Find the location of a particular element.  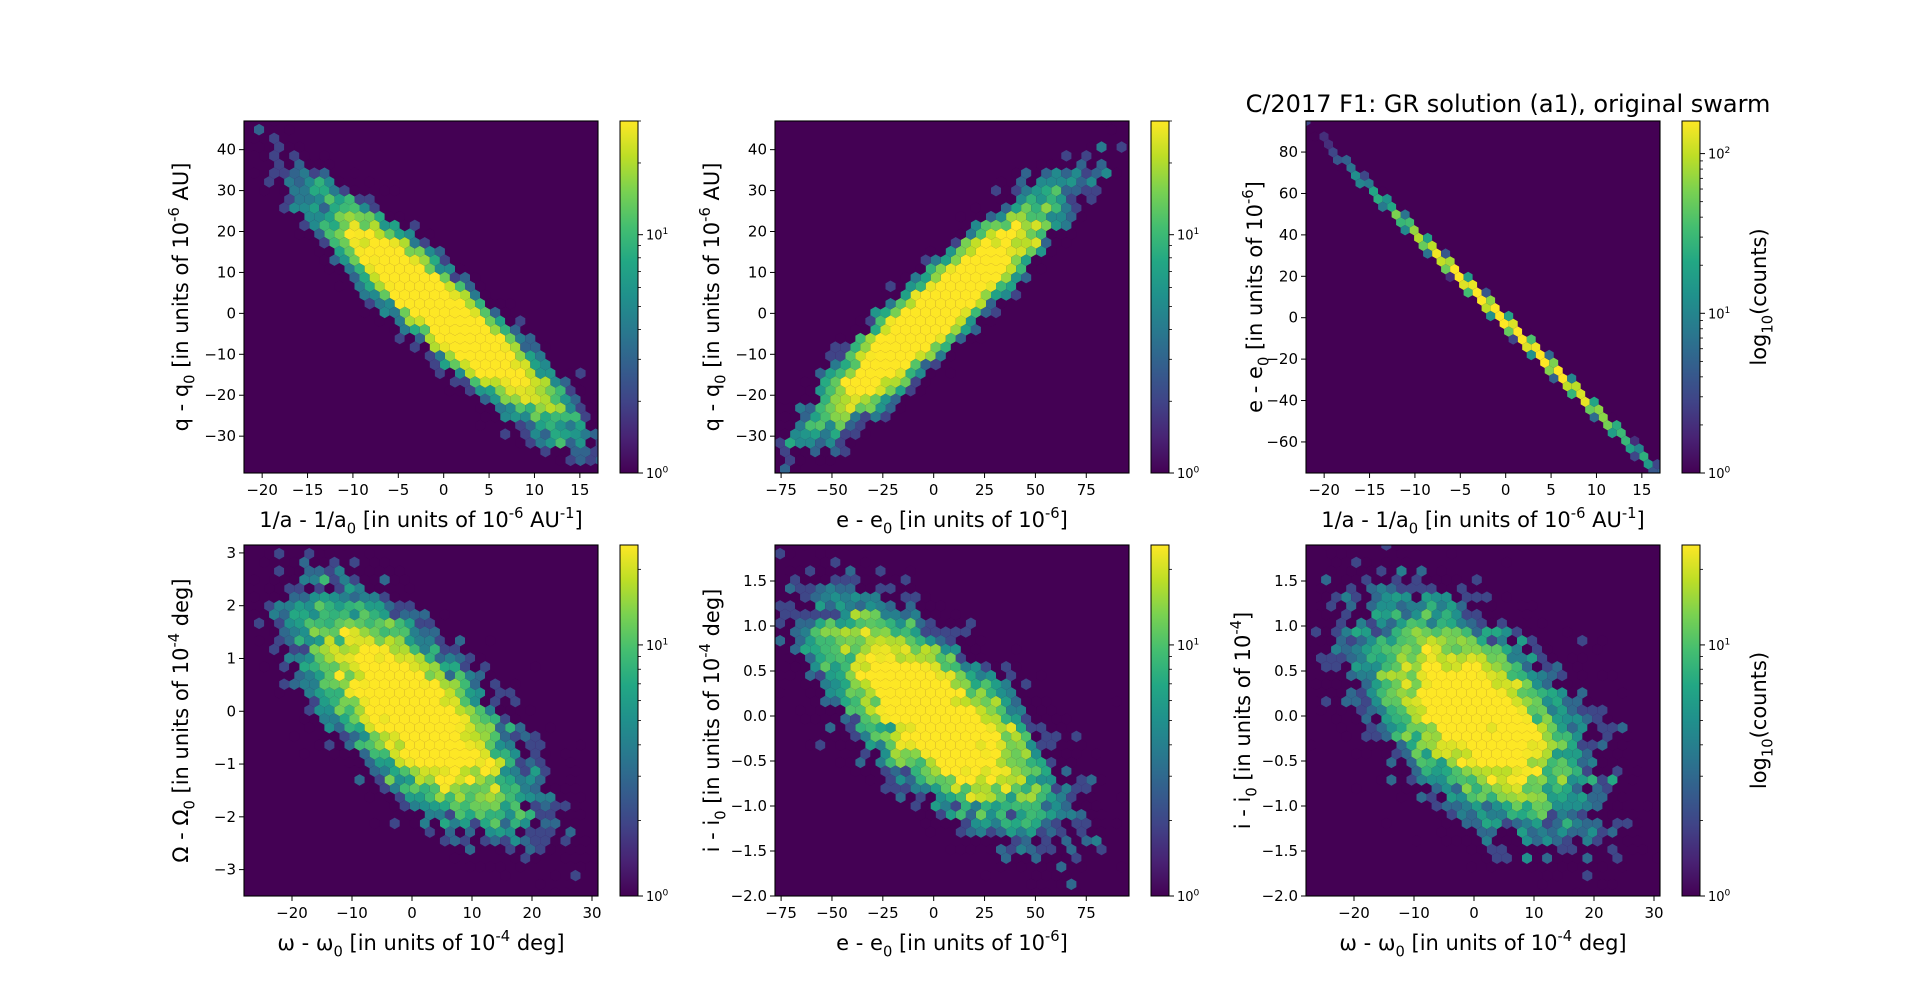

axes-frame is located at coordinates (1483, 297).